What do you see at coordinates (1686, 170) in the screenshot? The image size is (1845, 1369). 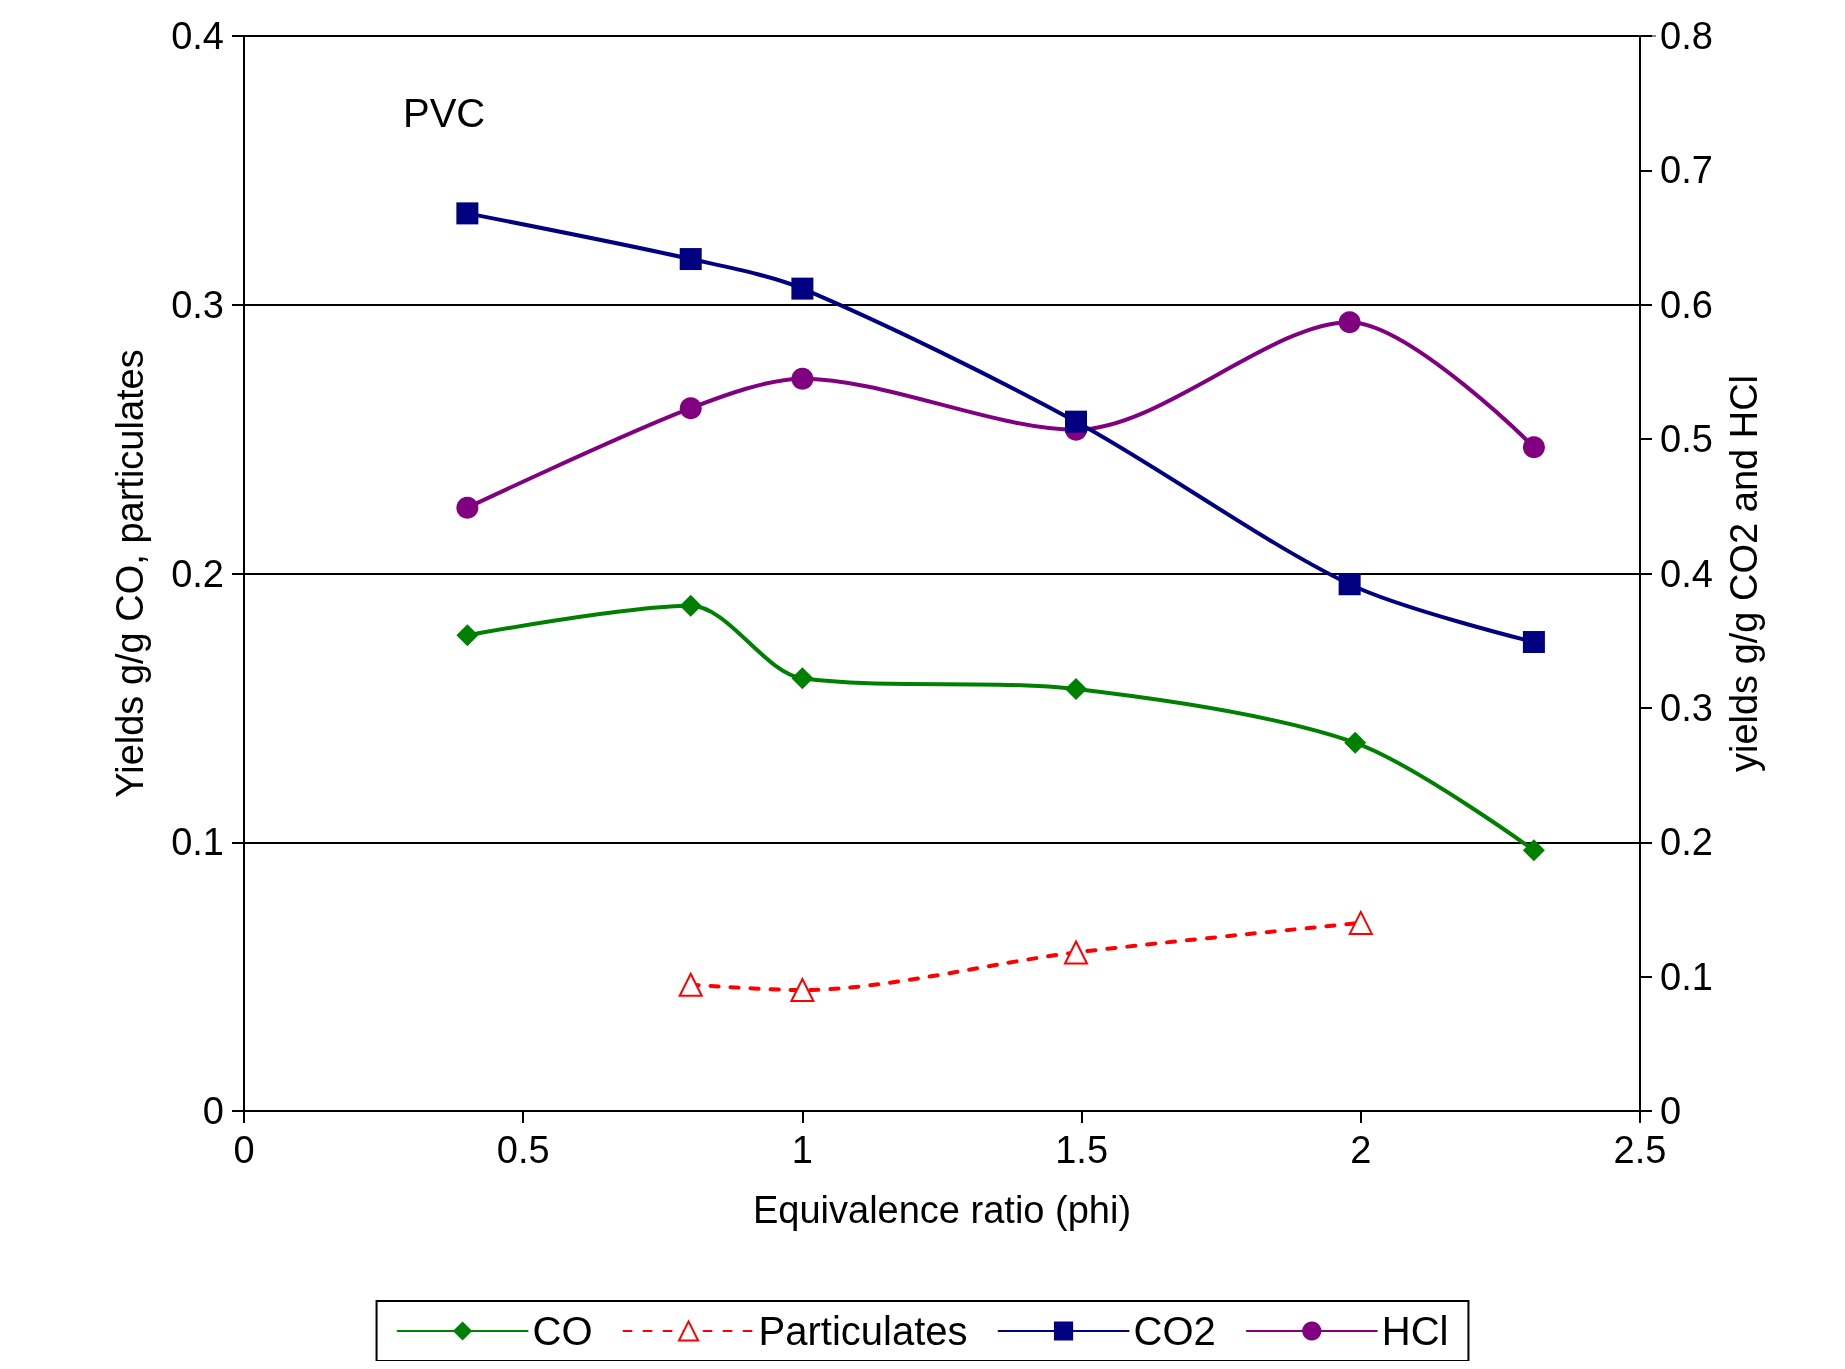 I see `y2-tick-label: 0.7` at bounding box center [1686, 170].